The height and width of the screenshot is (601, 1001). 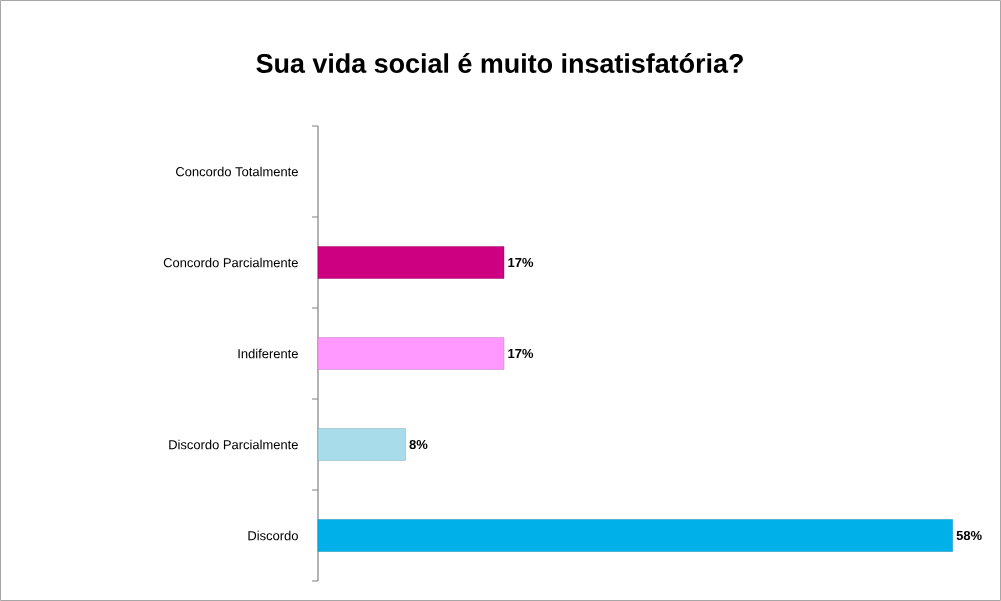 What do you see at coordinates (418, 444) in the screenshot?
I see `data-label: 8%` at bounding box center [418, 444].